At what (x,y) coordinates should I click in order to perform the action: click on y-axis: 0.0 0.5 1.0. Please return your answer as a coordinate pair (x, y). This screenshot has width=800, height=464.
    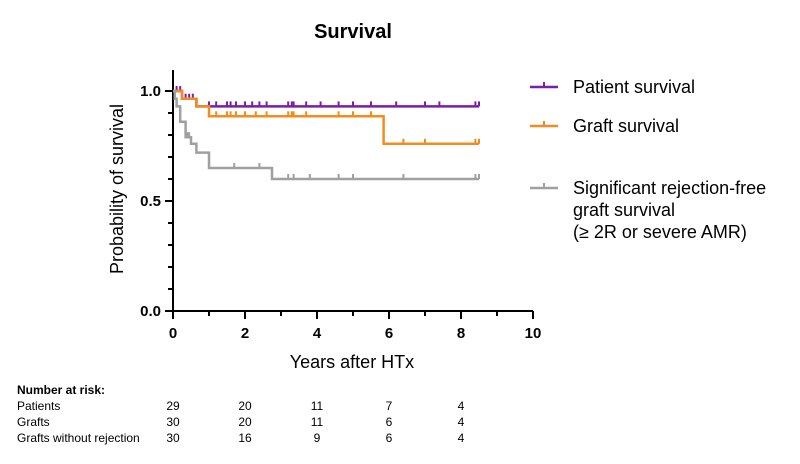
    Looking at the image, I should click on (157, 195).